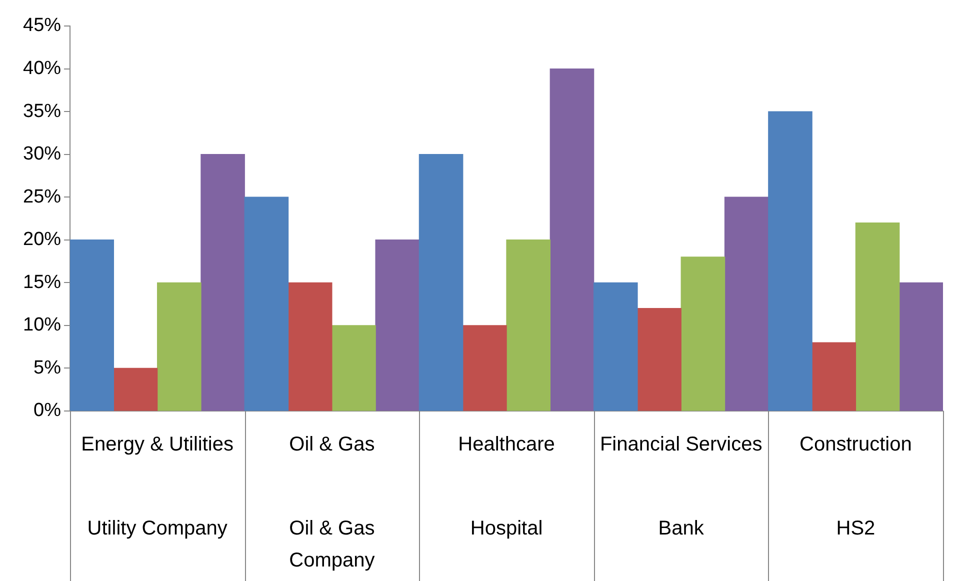 The height and width of the screenshot is (581, 958). I want to click on x-tick-label: Financial Services, so click(681, 445).